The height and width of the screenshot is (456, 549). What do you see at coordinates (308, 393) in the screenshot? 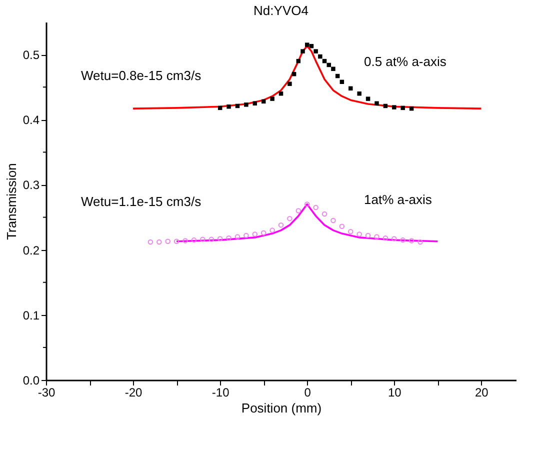
I see `x-tick-label: 0` at bounding box center [308, 393].